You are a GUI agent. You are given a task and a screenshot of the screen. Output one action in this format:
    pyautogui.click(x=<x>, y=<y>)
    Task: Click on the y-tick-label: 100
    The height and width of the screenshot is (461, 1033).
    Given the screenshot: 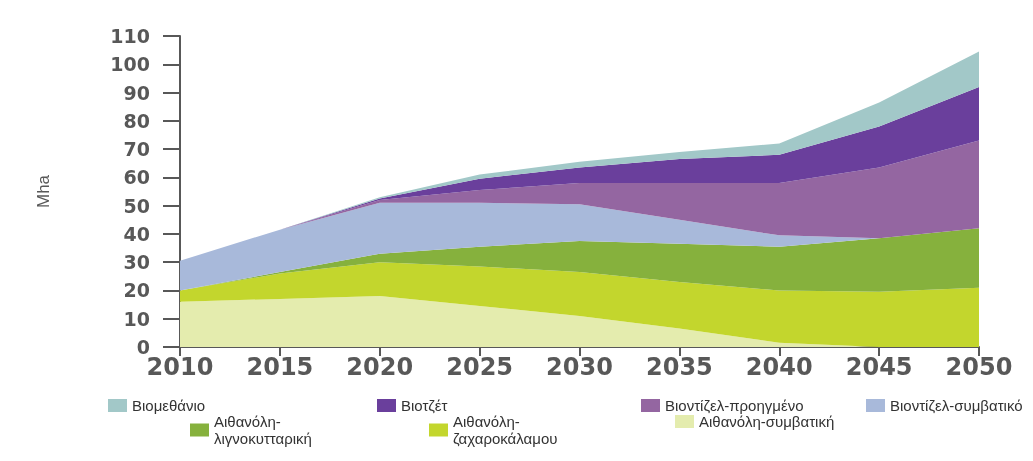 What is the action you would take?
    pyautogui.click(x=130, y=64)
    